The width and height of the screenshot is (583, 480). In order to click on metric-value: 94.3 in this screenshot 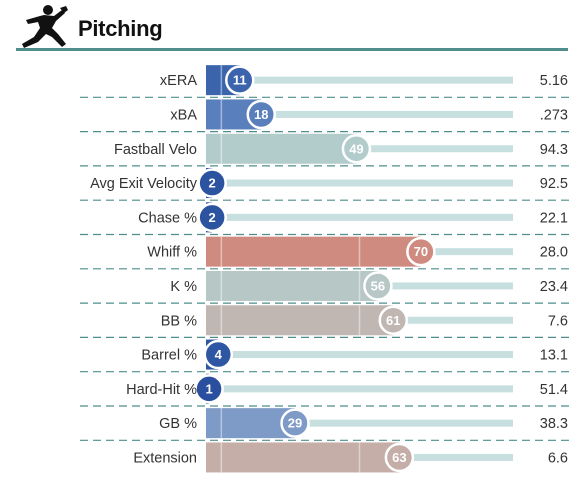, I will do `click(554, 150)`.